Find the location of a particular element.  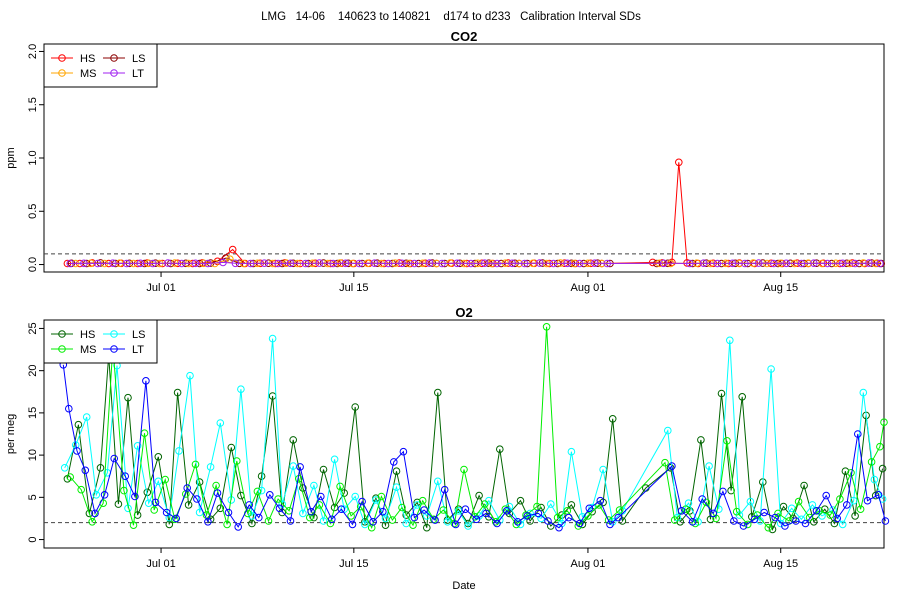

co2-y-tick-label: 1.5 is located at coordinates (33, 104).